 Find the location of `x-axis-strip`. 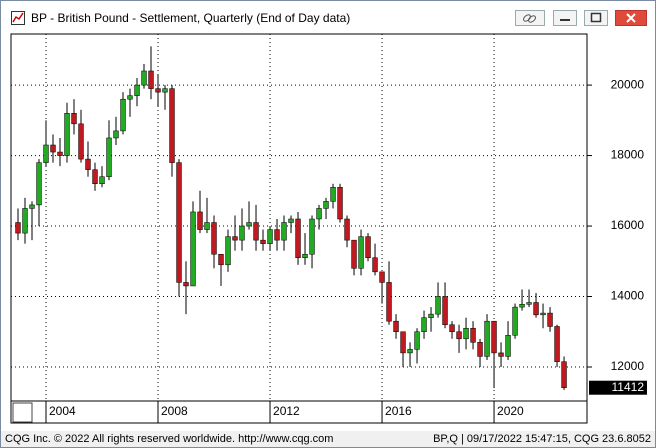

x-axis-strip is located at coordinates (299, 412).